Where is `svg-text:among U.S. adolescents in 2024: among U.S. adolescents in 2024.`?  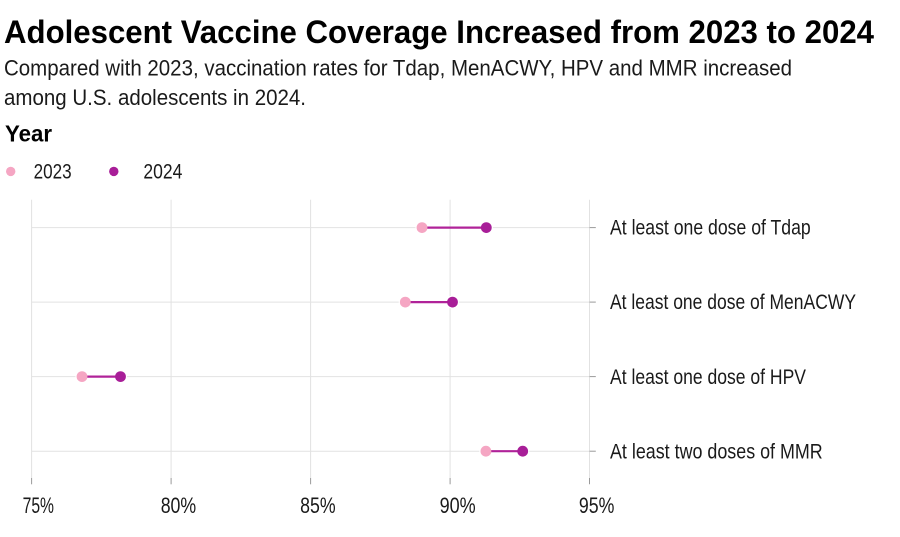
svg-text:among U.S. adolescents in 2024: among U.S. adolescents in 2024. is located at coordinates (155, 97).